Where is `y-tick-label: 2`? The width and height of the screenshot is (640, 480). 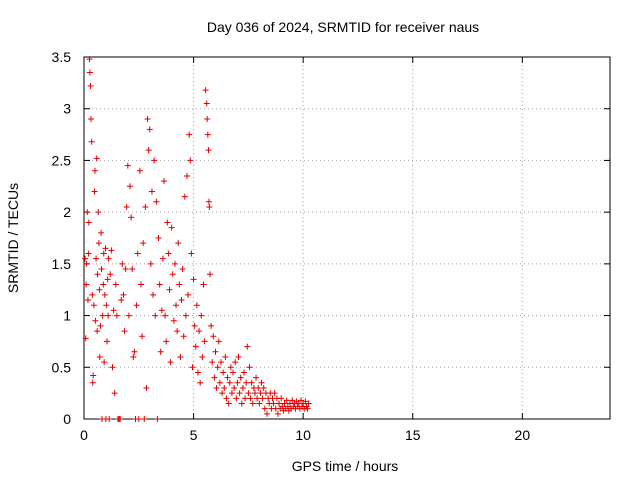
y-tick-label: 2 is located at coordinates (67, 212).